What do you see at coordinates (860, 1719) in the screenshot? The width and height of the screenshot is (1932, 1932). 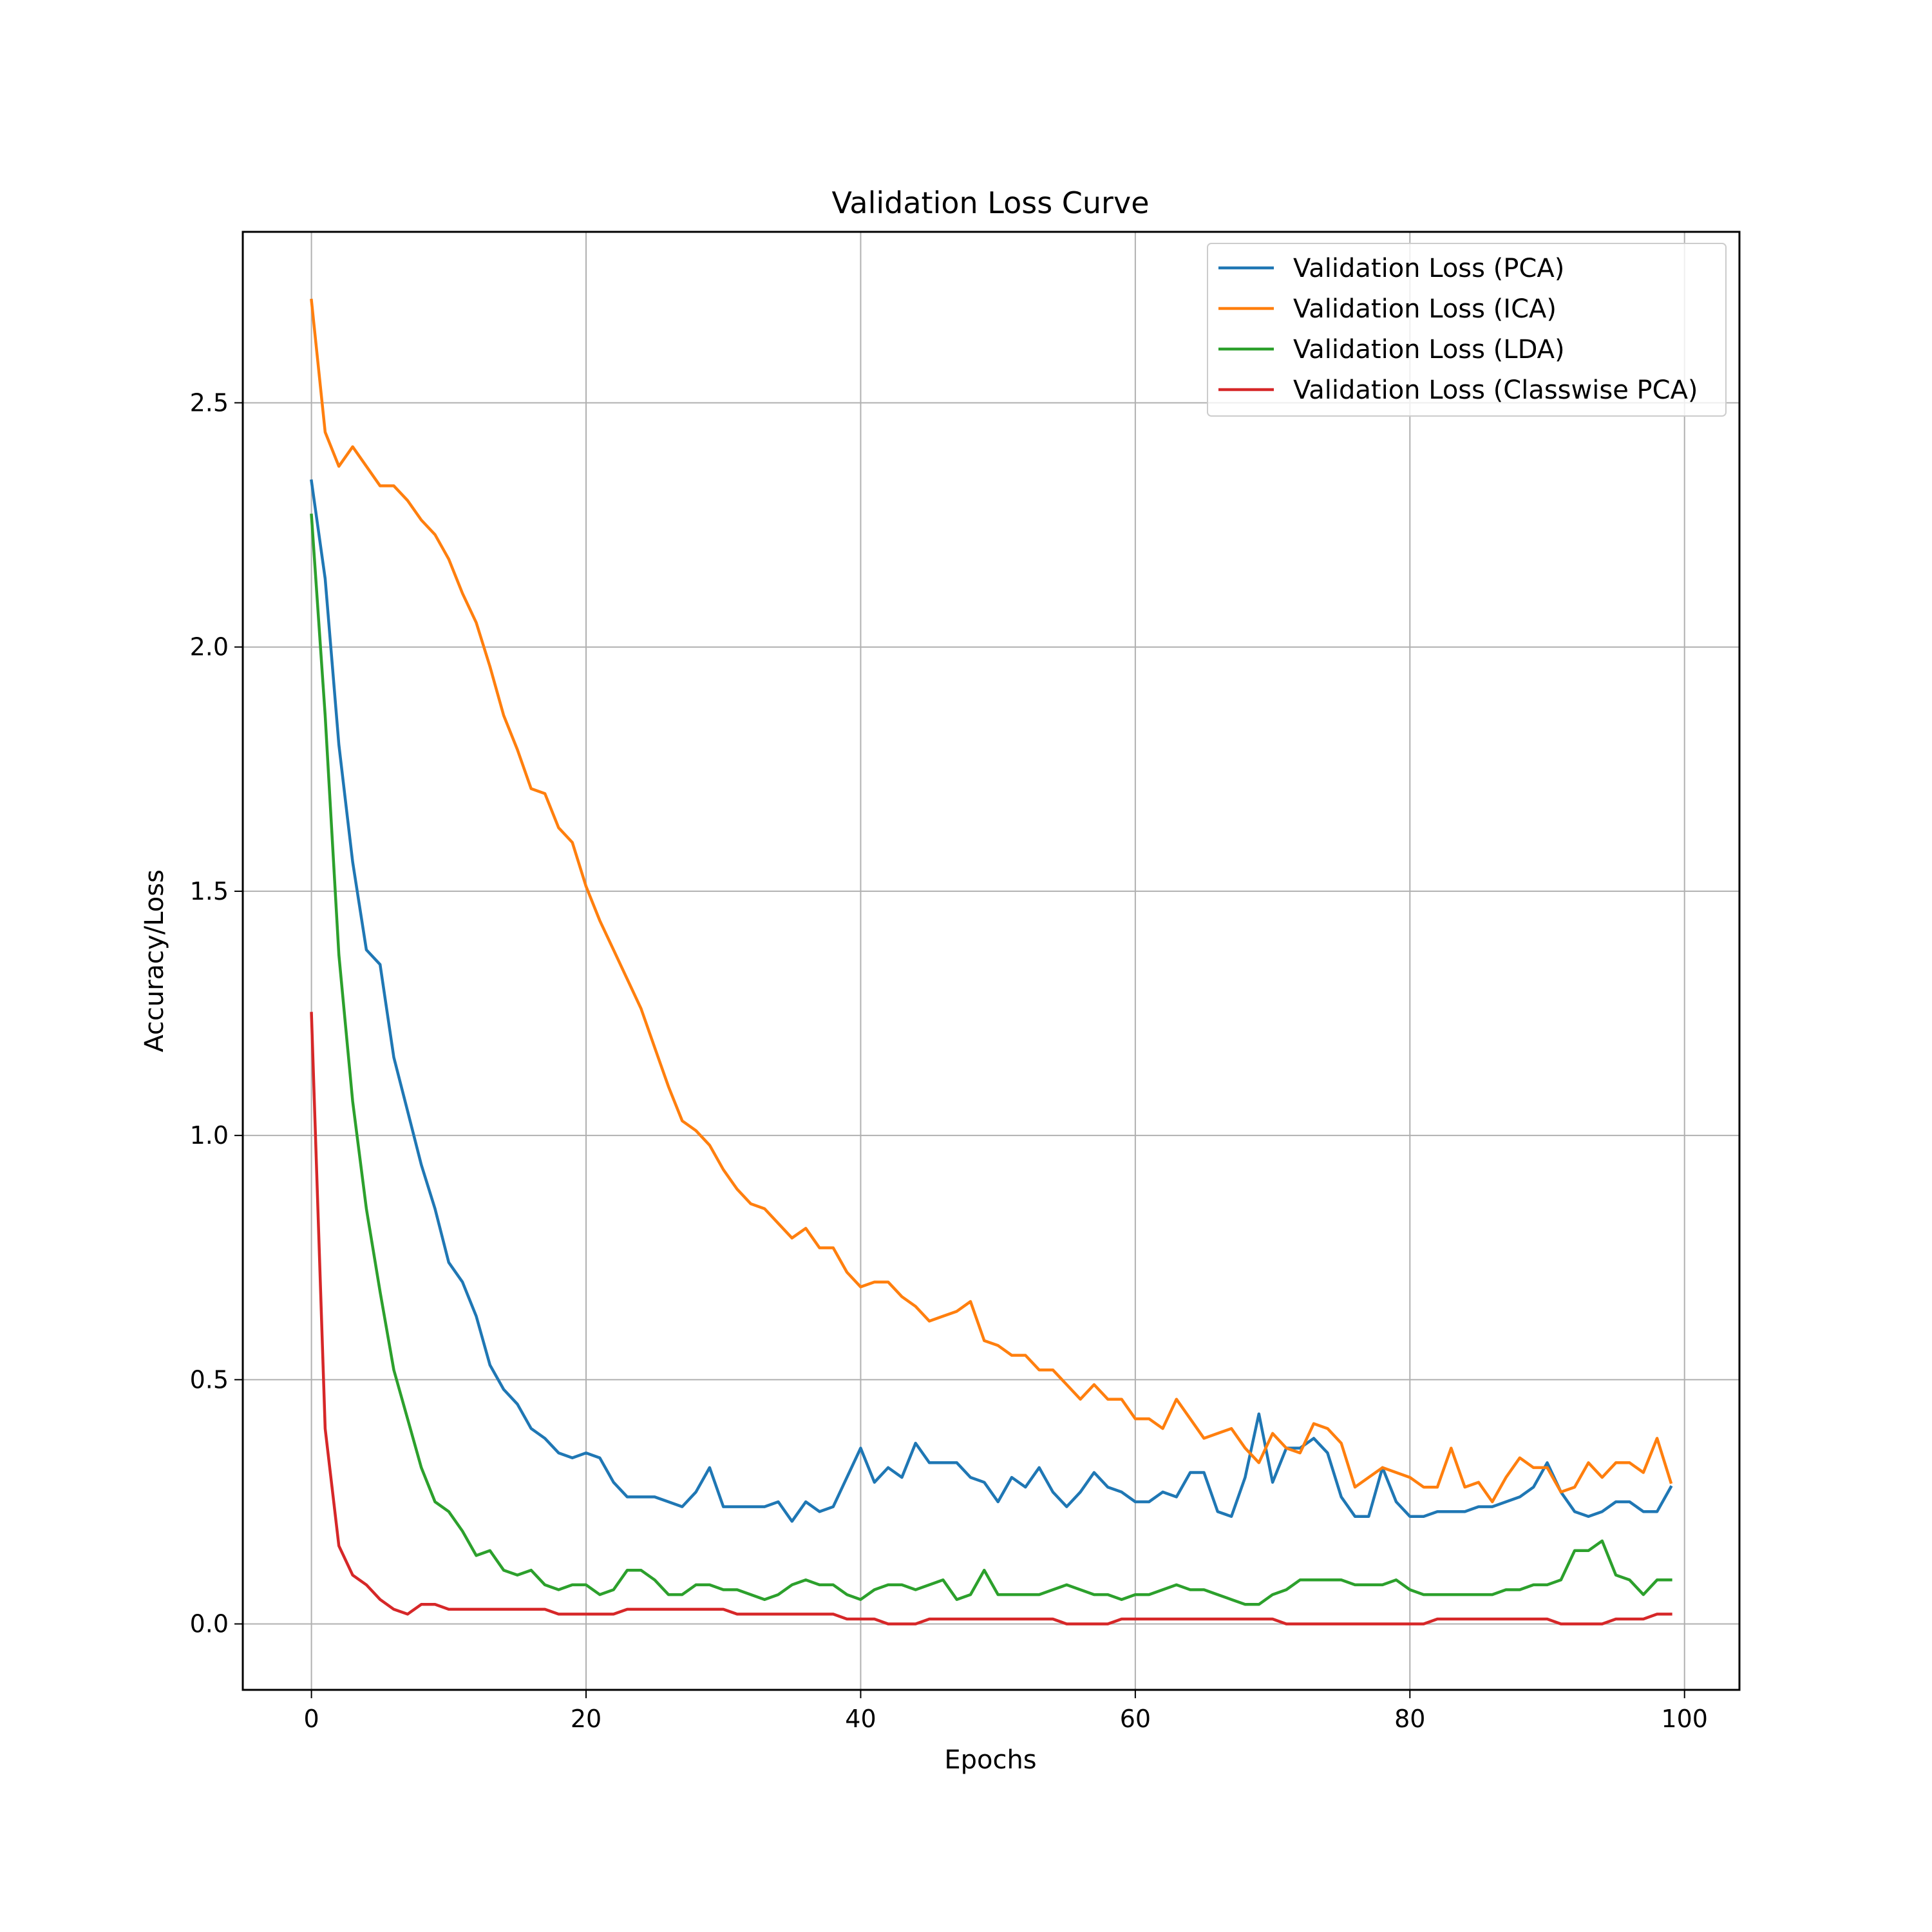 I see `x-tick-label: 40` at bounding box center [860, 1719].